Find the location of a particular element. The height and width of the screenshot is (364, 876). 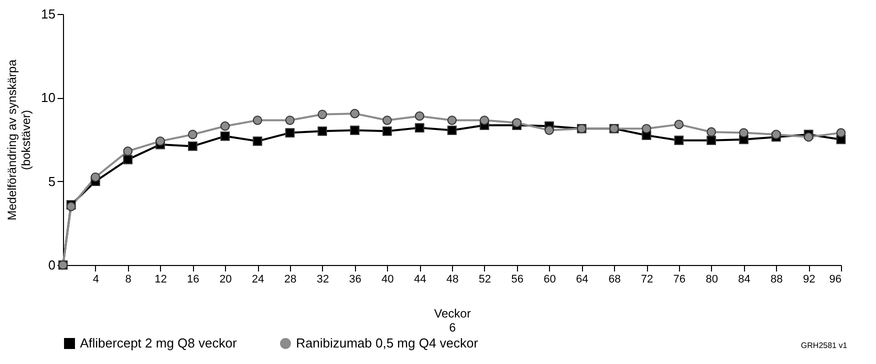

x-tick-label: 52 is located at coordinates (485, 280).